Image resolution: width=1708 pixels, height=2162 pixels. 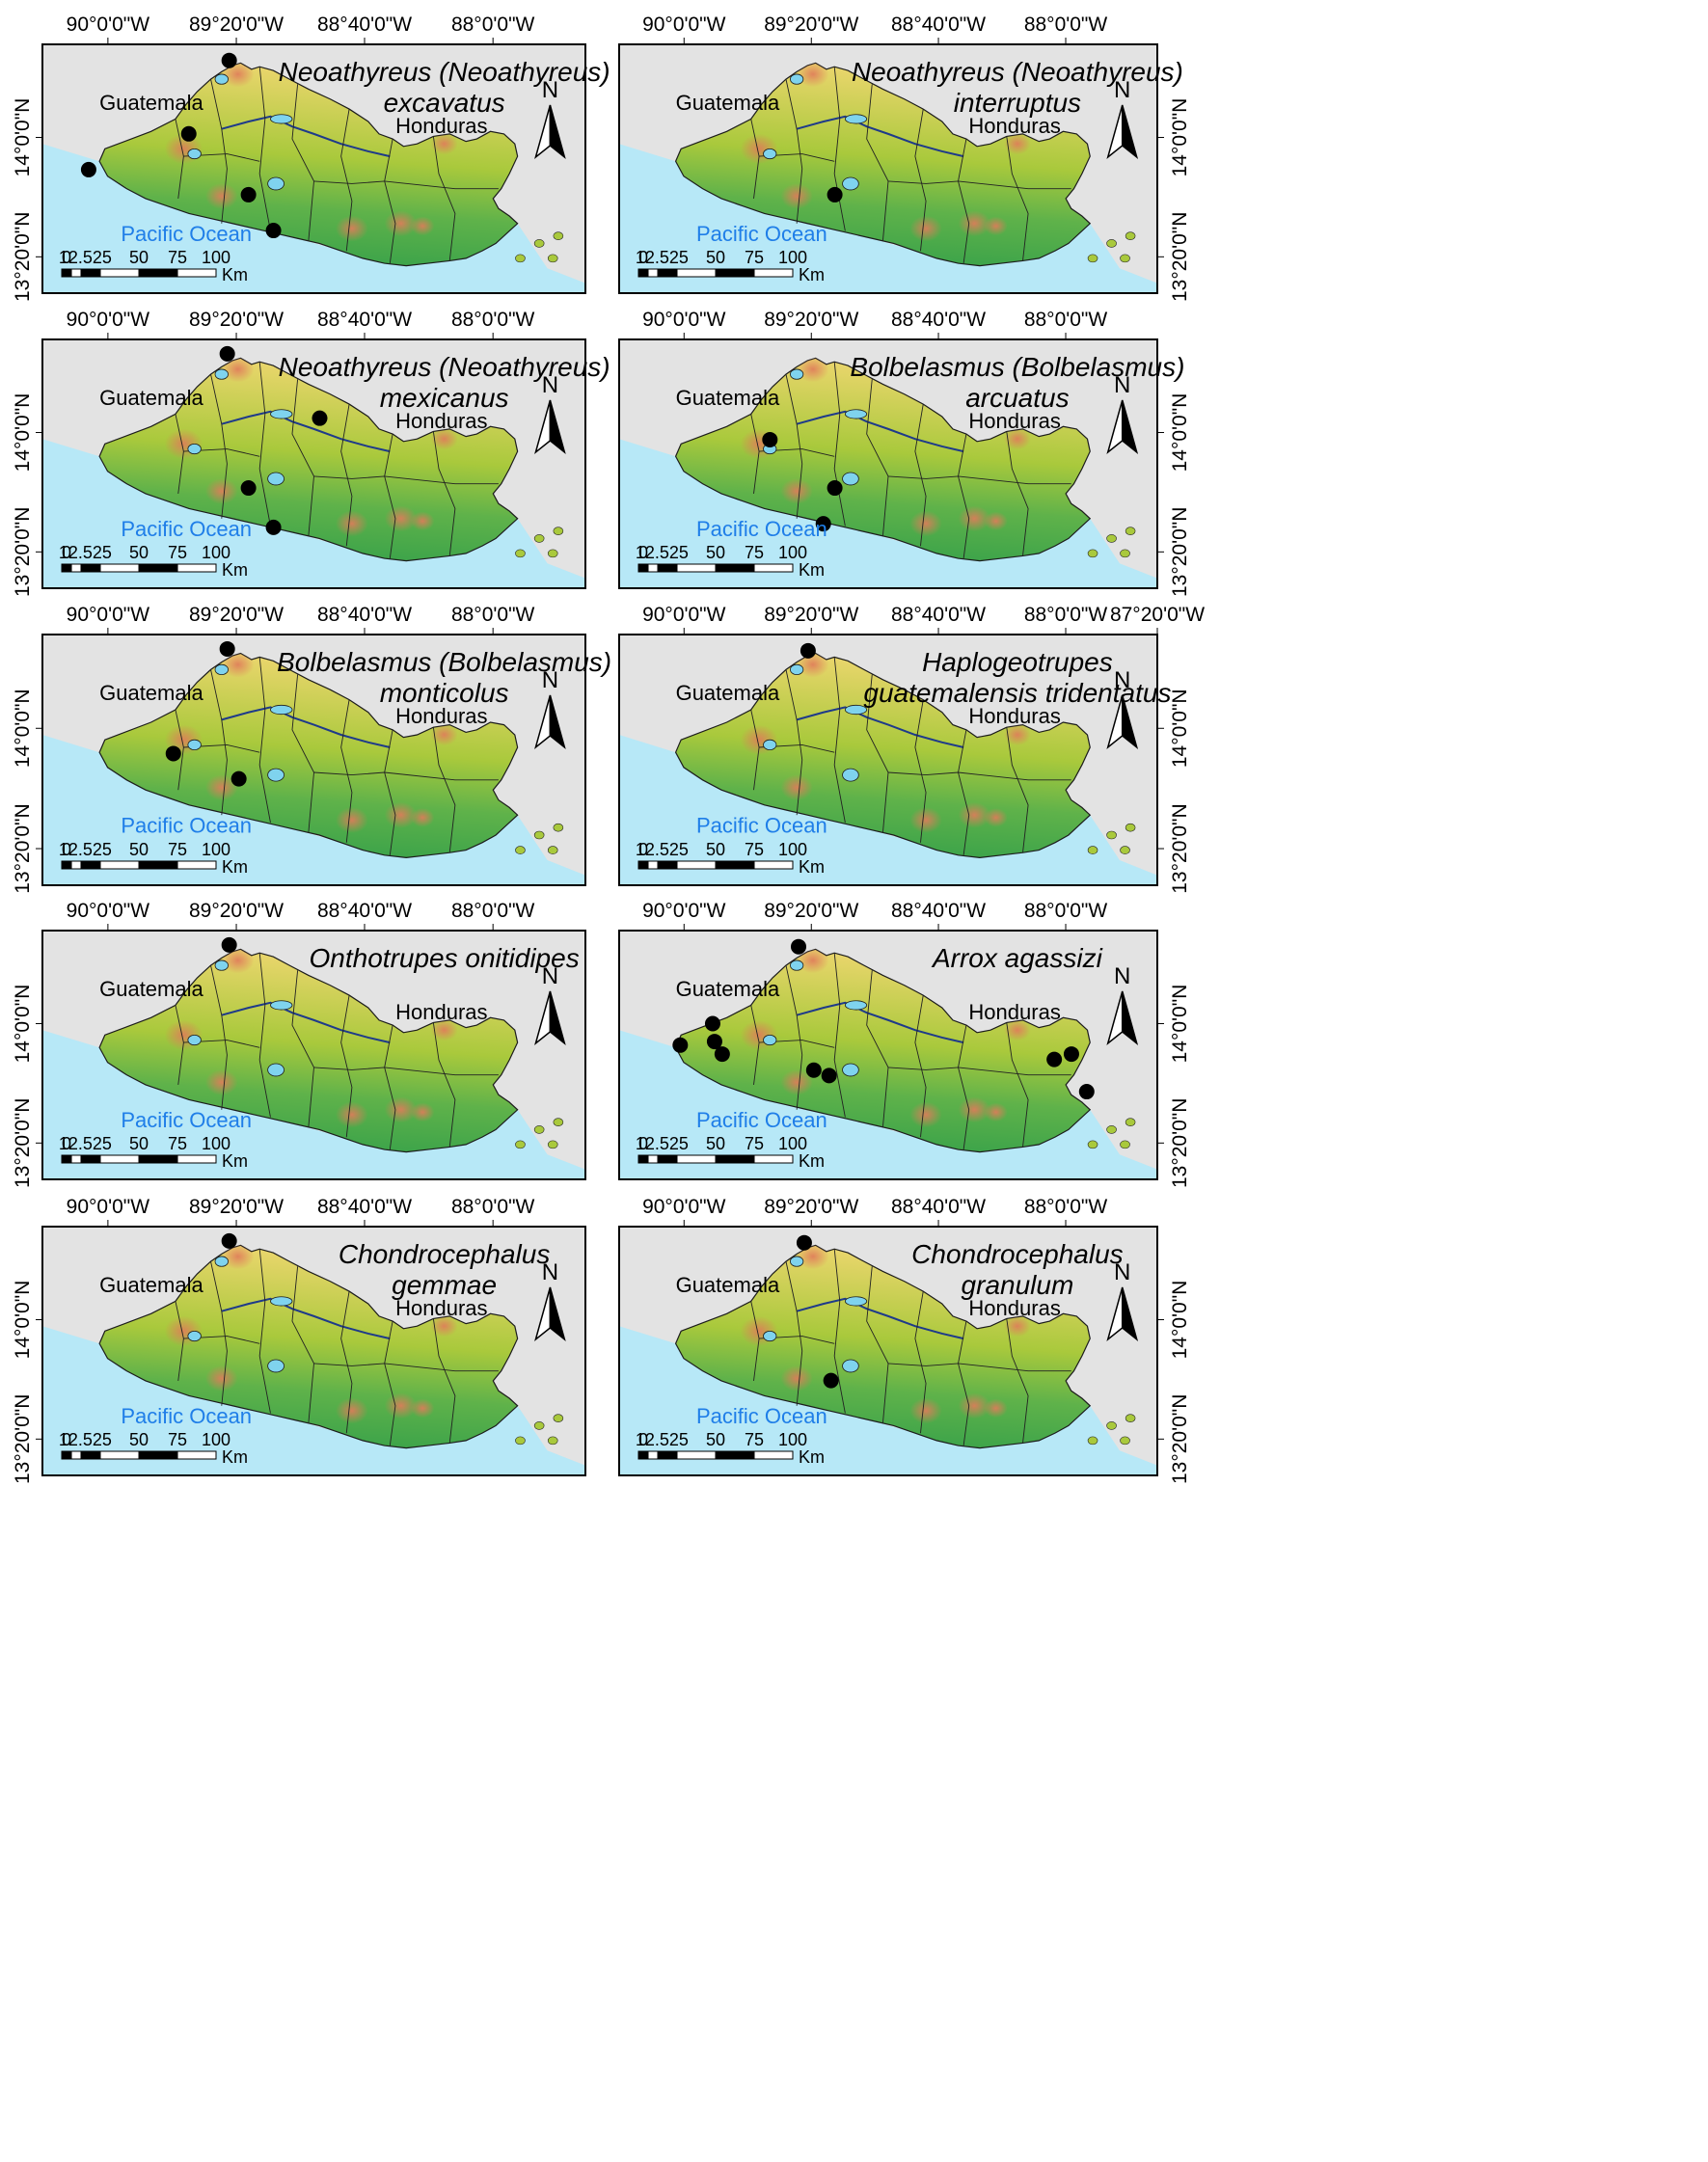 What do you see at coordinates (1017, 398) in the screenshot?
I see `species-name-line2: arcuatus` at bounding box center [1017, 398].